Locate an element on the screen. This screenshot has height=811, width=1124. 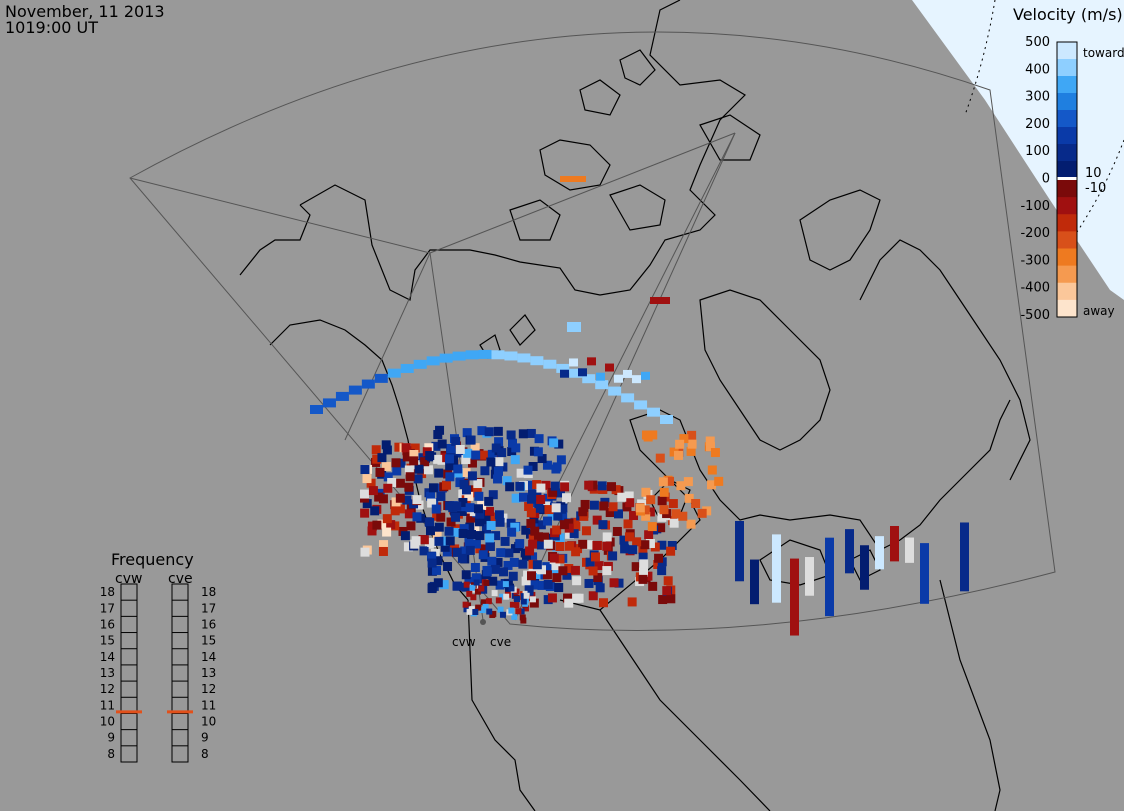
velocity-legend-title: Velocity (m/s) is located at coordinates (1068, 14).